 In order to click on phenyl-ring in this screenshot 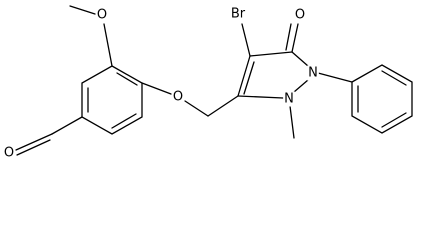, I will do `click(382, 99)`.